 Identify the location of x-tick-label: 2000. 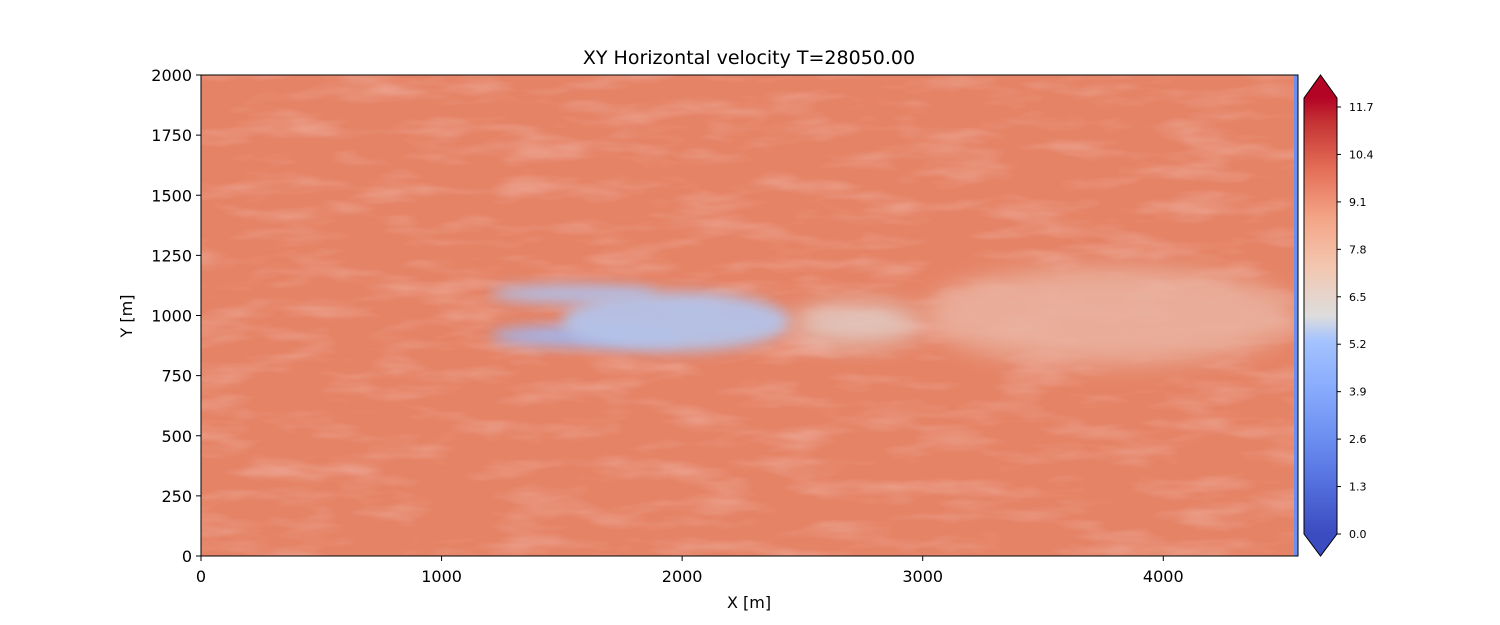
(682, 576).